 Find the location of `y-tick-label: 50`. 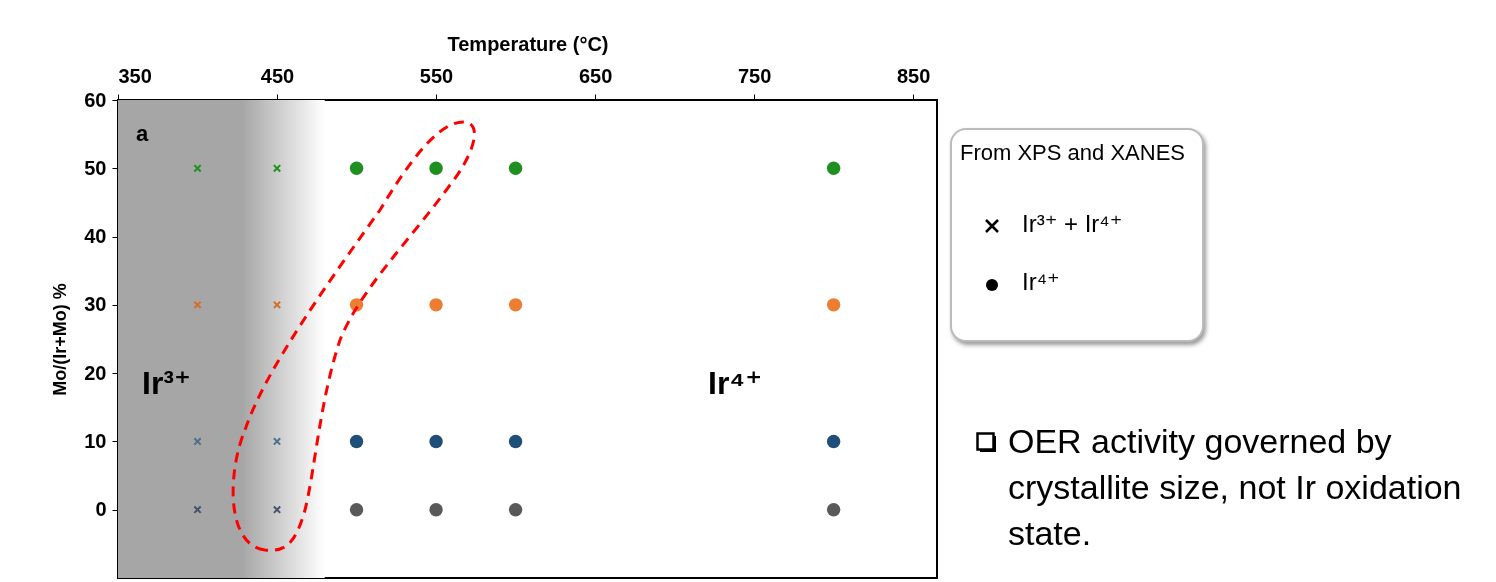

y-tick-label: 50 is located at coordinates (95, 167).